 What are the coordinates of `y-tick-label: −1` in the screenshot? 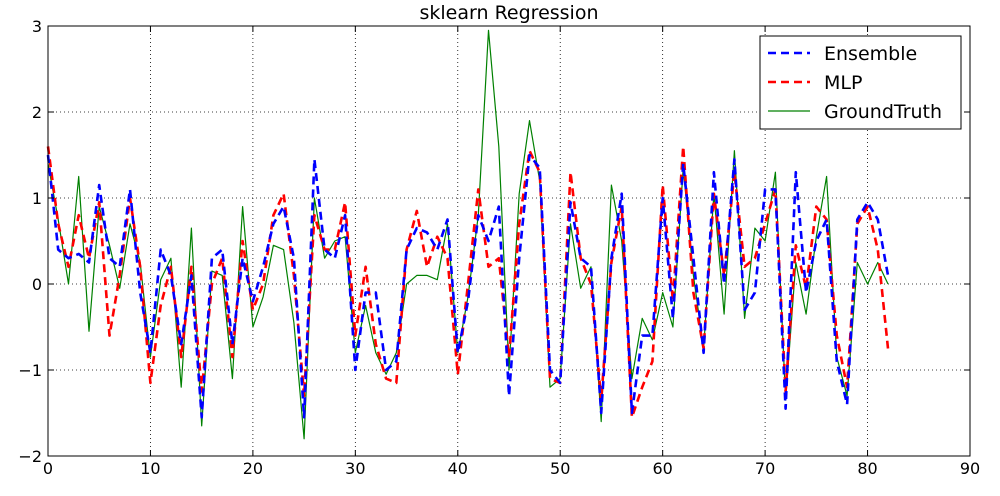 It's located at (30, 370).